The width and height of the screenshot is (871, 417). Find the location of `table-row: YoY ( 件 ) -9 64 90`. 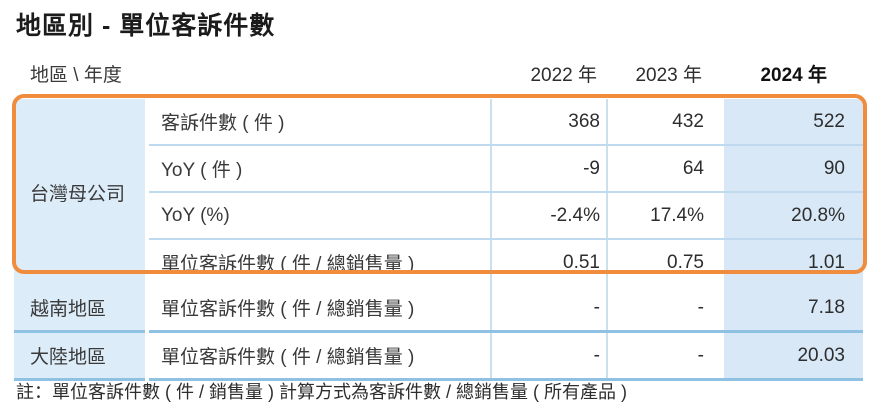

table-row: YoY ( 件 ) -9 64 90 is located at coordinates (438, 169).